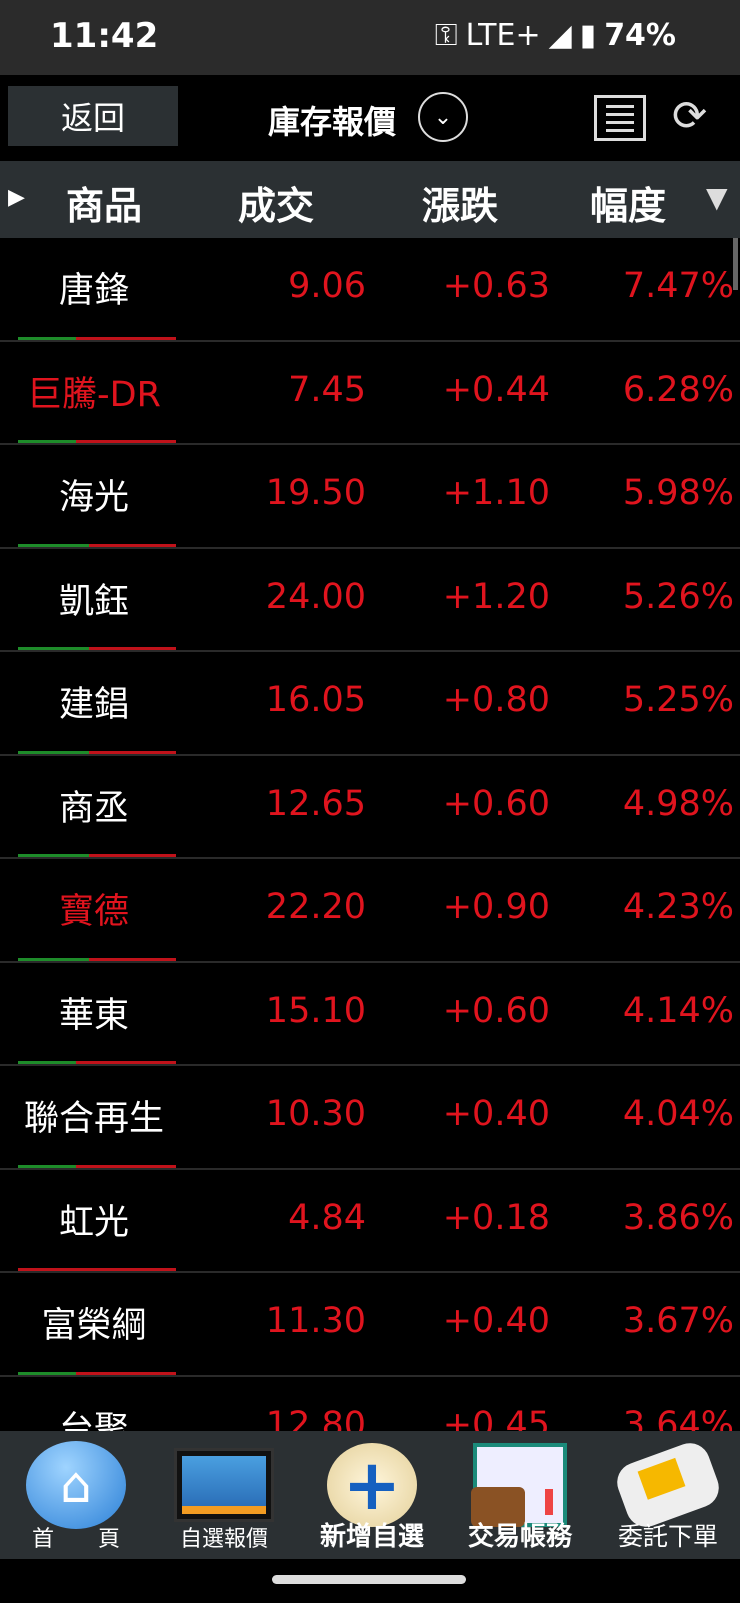 This screenshot has height=1603, width=740. What do you see at coordinates (104, 206) in the screenshot?
I see `col-name: 商品` at bounding box center [104, 206].